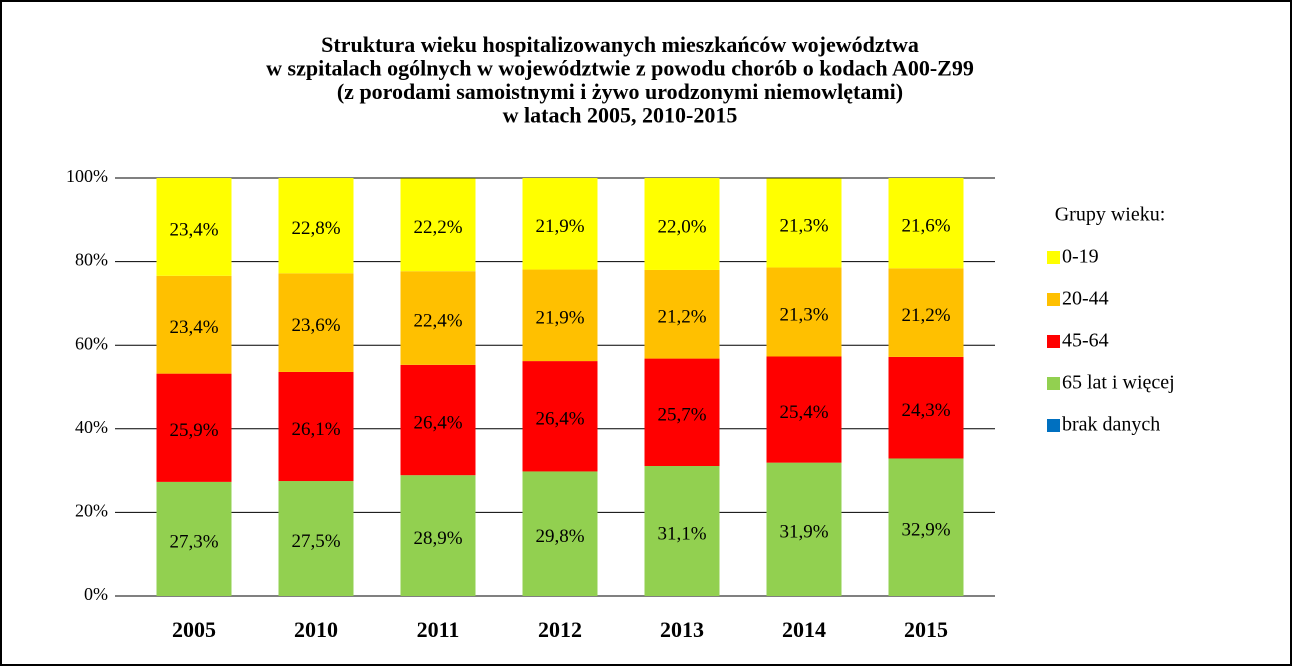 This screenshot has width=1292, height=666. I want to click on data-label: 24,3%, so click(925, 410).